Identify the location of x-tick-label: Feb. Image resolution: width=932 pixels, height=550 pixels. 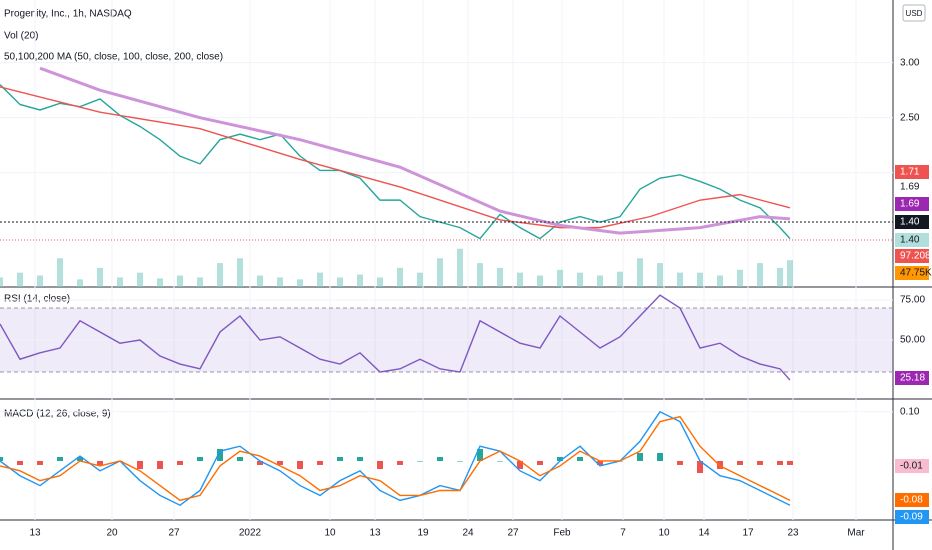
(562, 533).